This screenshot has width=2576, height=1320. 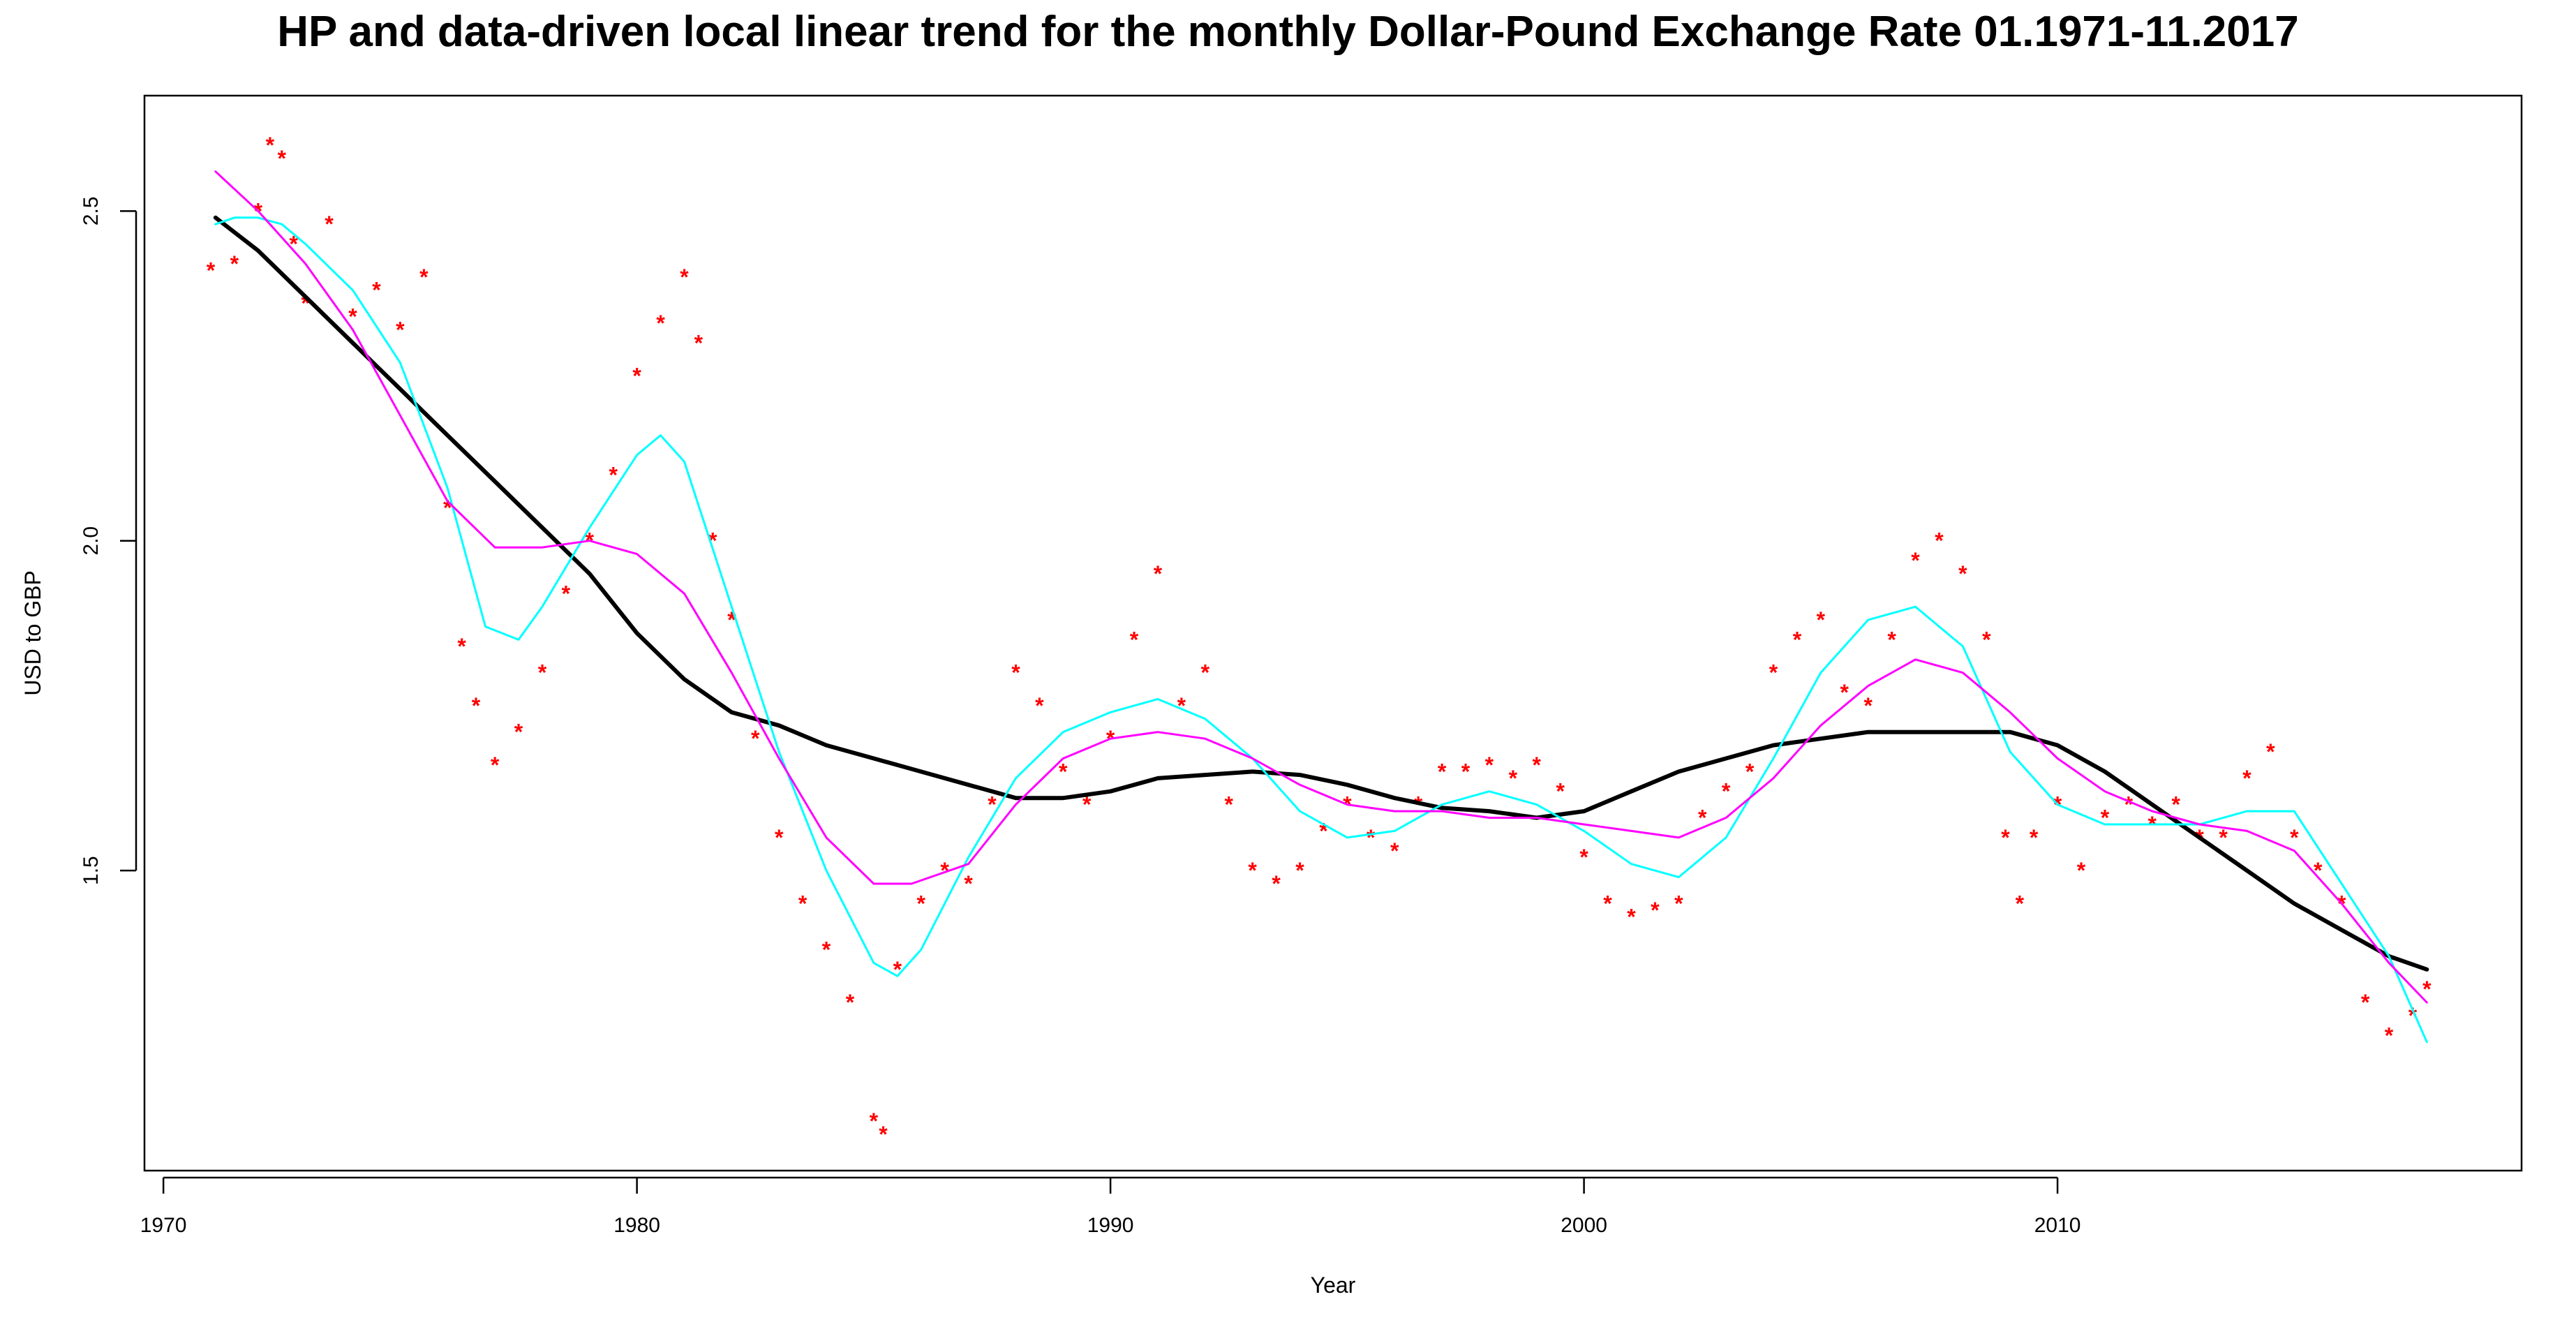 What do you see at coordinates (91, 211) in the screenshot?
I see `y-tick-label: 2.5` at bounding box center [91, 211].